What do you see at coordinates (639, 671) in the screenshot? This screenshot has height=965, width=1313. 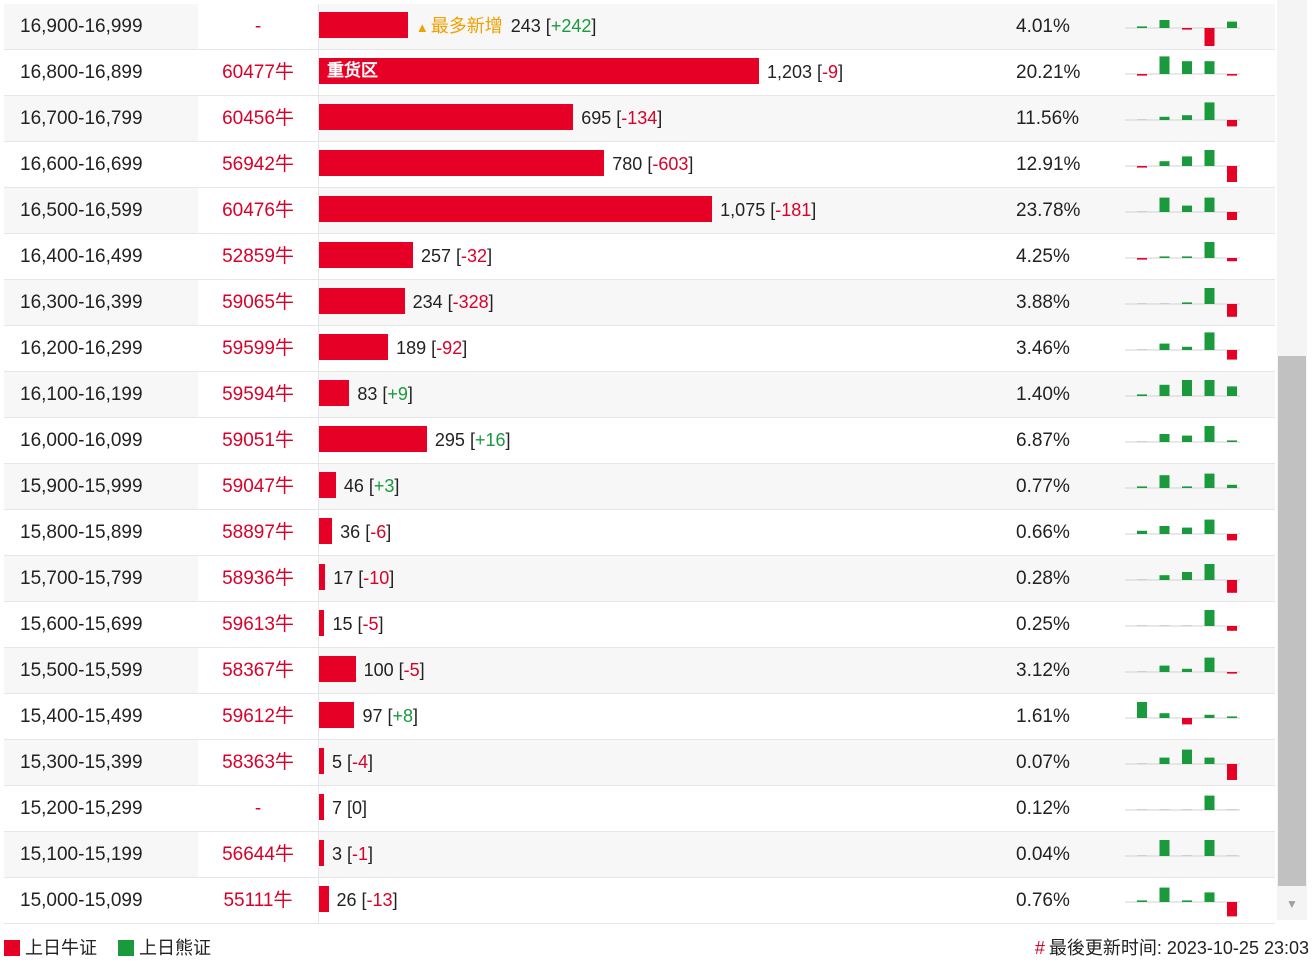 I see `table-row: 15,500-15,599 58367牛 100 [-5] 3.12%` at bounding box center [639, 671].